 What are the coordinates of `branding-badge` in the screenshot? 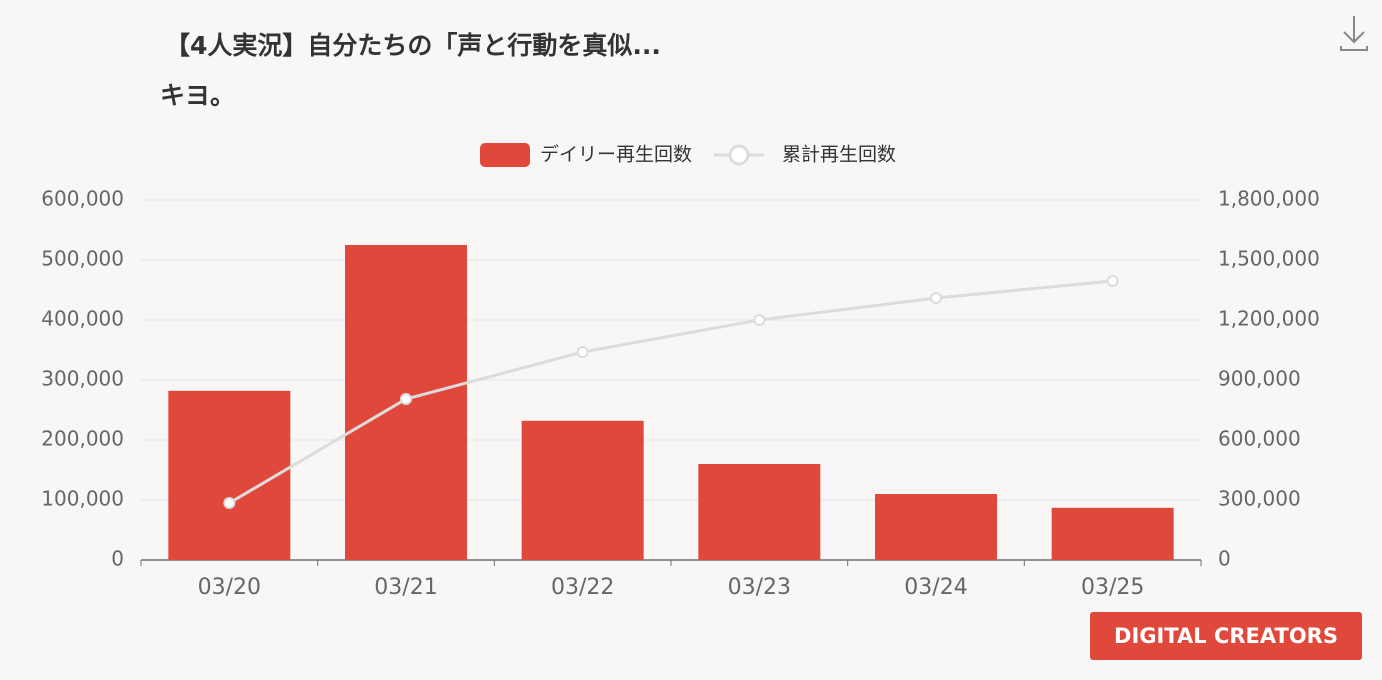 It's located at (1226, 636).